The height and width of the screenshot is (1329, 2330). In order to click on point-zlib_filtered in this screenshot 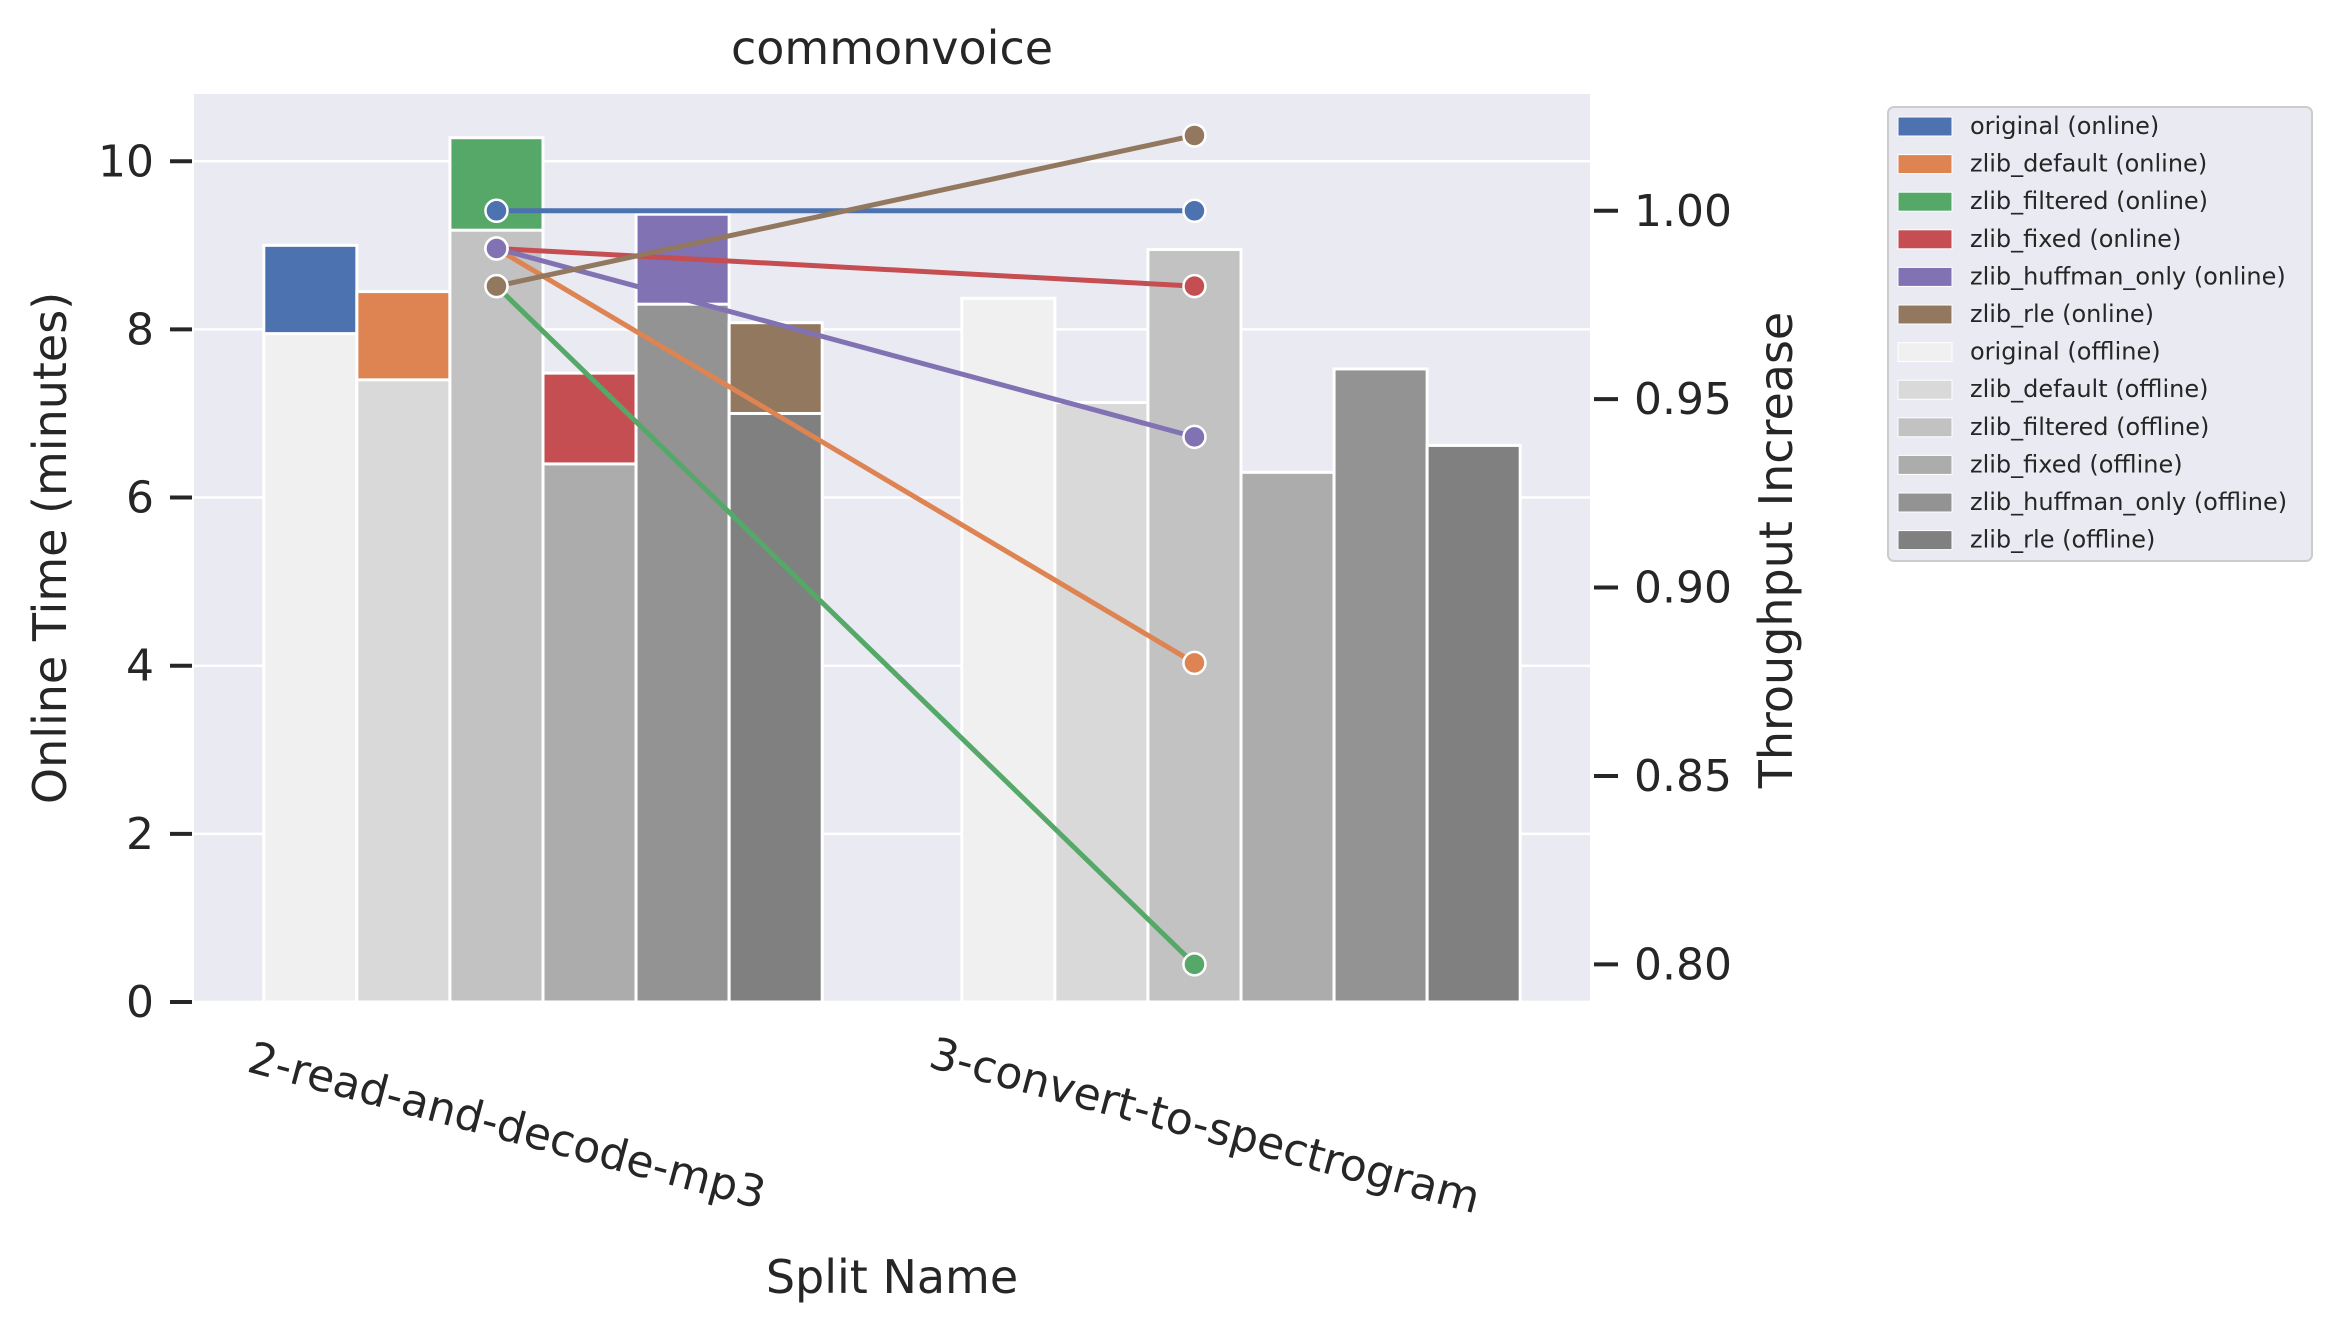, I will do `click(1194, 964)`.